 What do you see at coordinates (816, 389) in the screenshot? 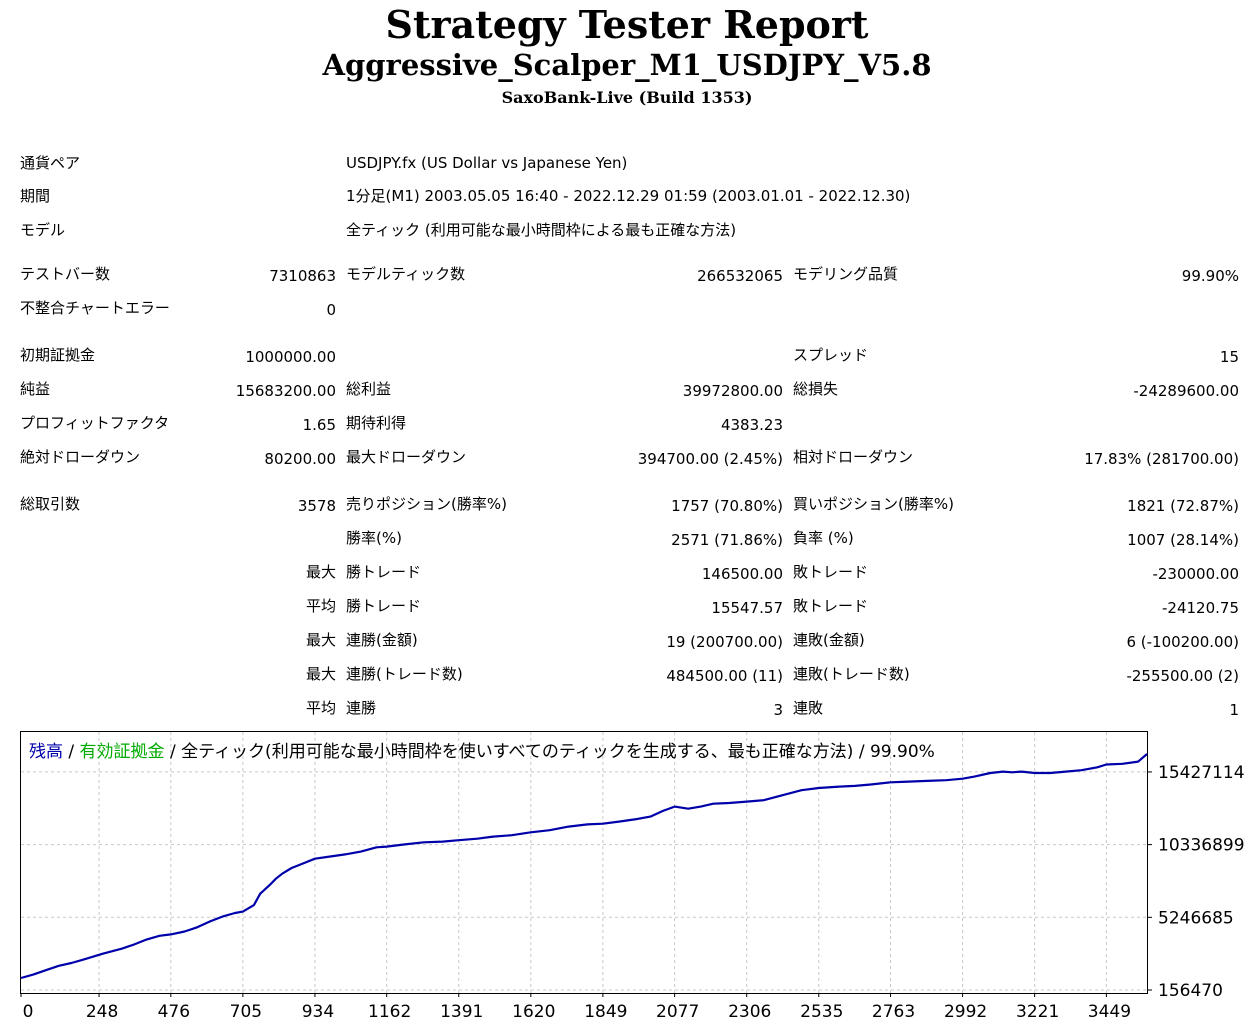
I see `gross-loss-label: 総損失` at bounding box center [816, 389].